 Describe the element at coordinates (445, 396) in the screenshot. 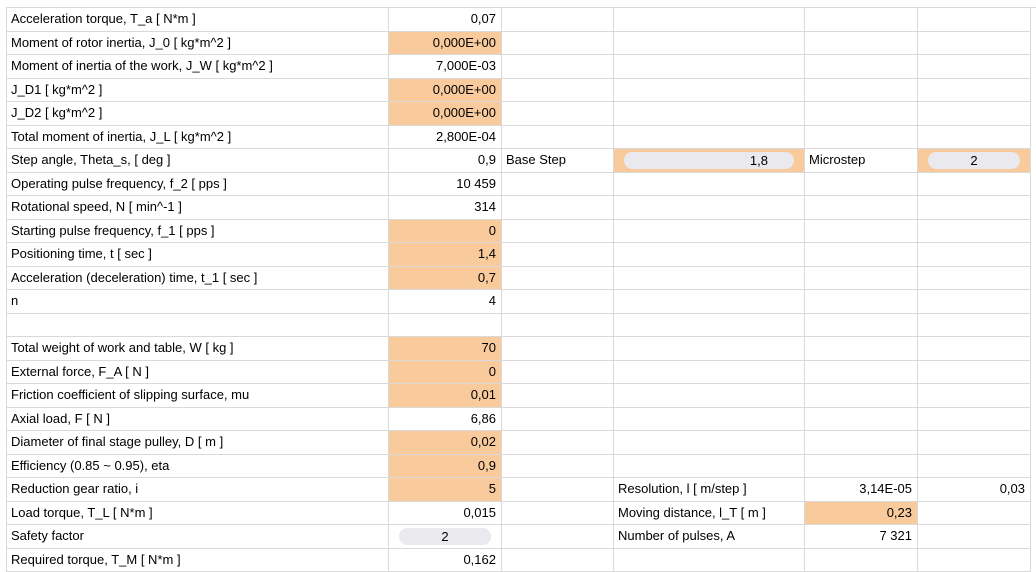

I see `row-value: 0,01` at that location.